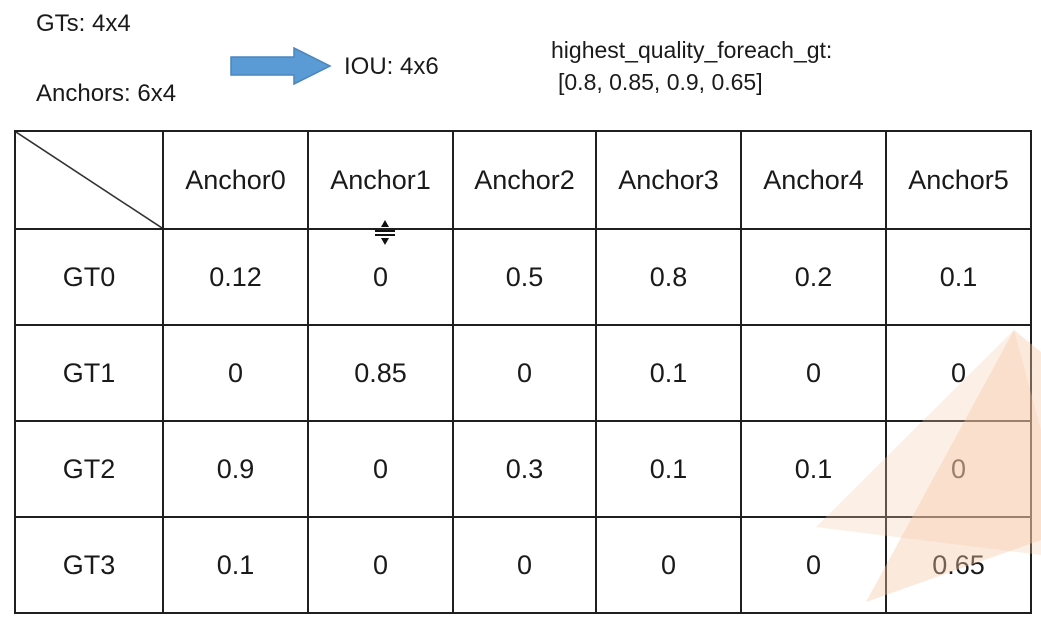 Image resolution: width=1041 pixels, height=631 pixels. I want to click on right-arrow-icon, so click(281, 66).